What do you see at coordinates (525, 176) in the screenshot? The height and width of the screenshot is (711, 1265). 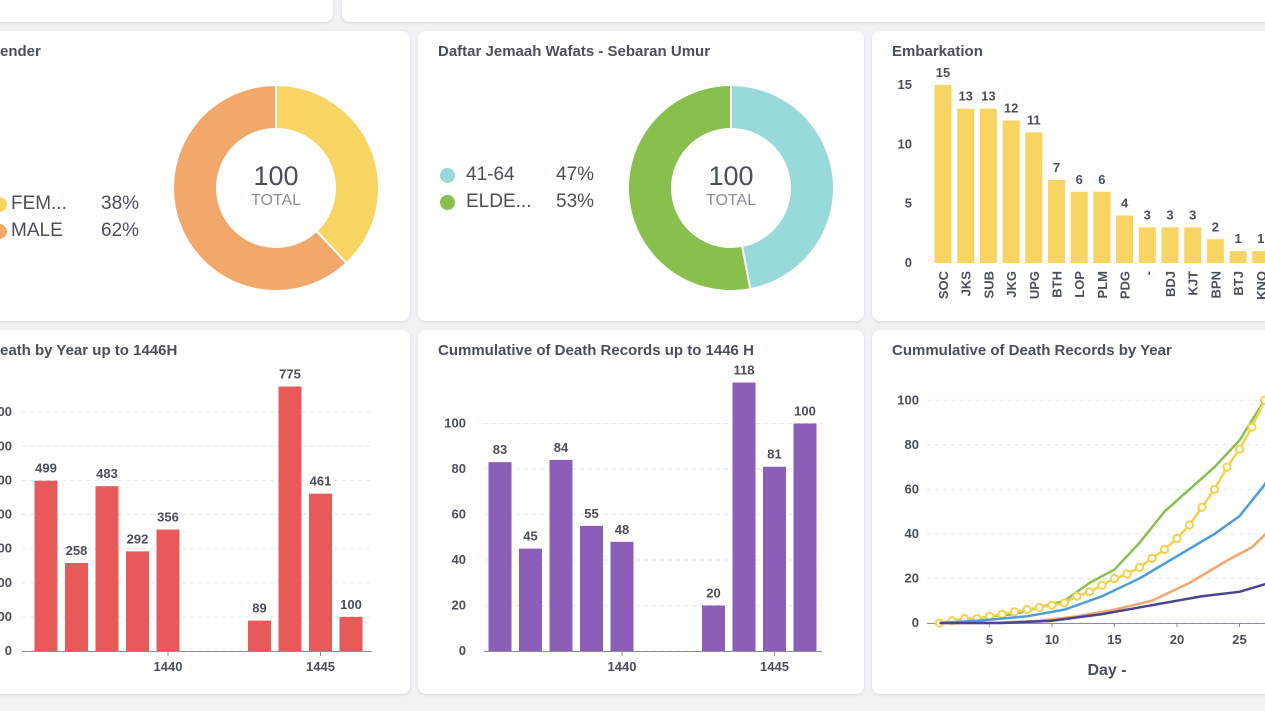 I see `legend-item-41-64: 41-64 47%` at bounding box center [525, 176].